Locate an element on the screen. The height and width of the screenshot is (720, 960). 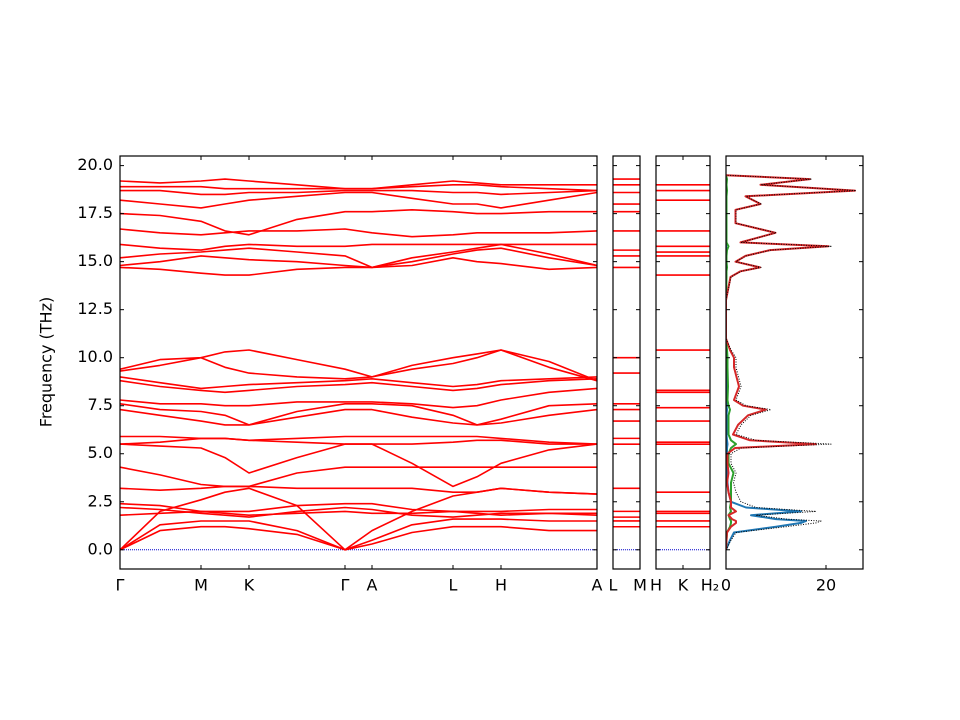
y-tick-label: 0.0 is located at coordinates (100, 548).